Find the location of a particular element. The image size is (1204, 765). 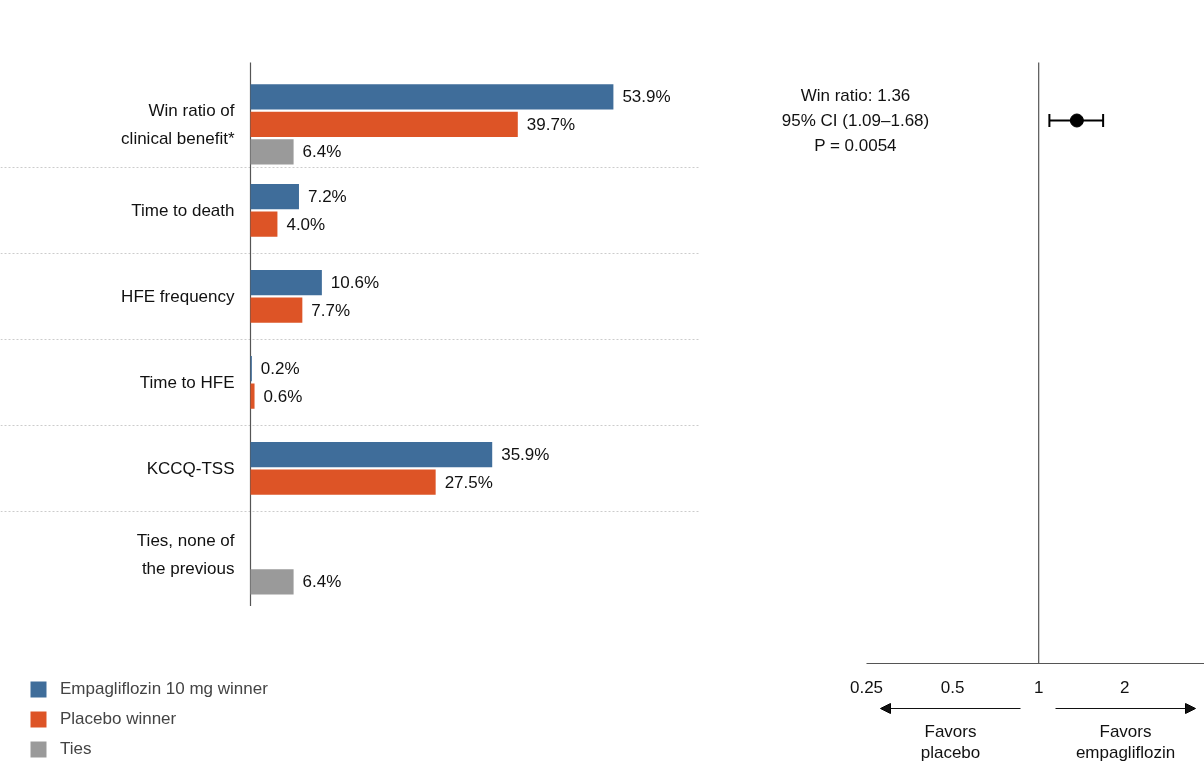

data-label: 35.9% is located at coordinates (525, 455).